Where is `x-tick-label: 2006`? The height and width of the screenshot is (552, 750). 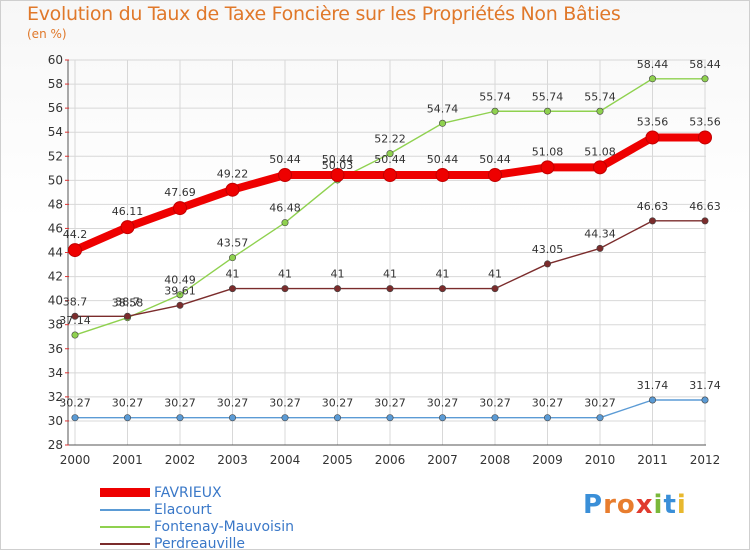
x-tick-label: 2006 is located at coordinates (390, 460).